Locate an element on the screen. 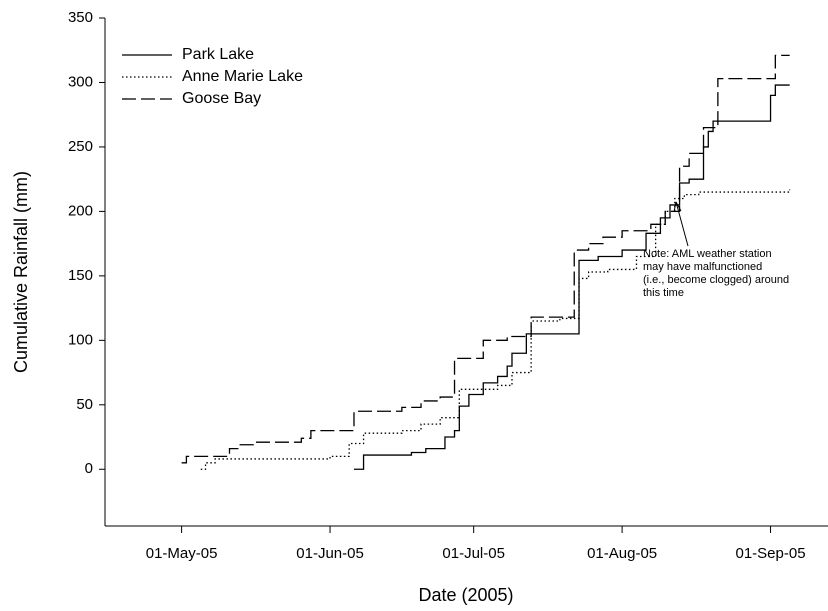 The height and width of the screenshot is (611, 828). annotation-text: this time is located at coordinates (663, 293).